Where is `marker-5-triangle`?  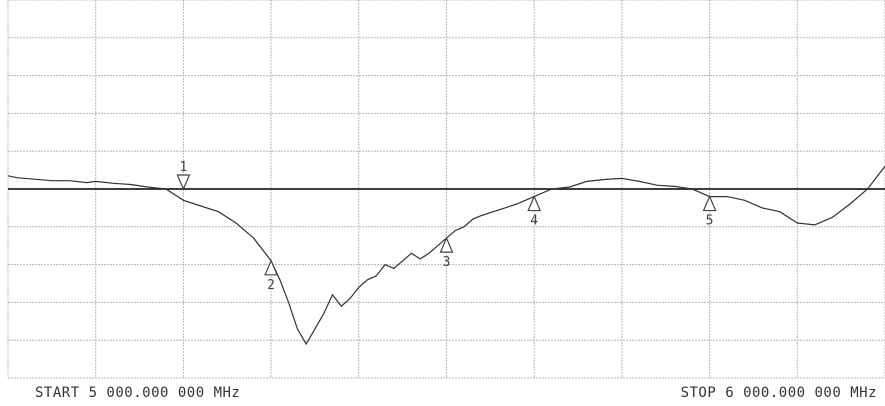 marker-5-triangle is located at coordinates (709, 203).